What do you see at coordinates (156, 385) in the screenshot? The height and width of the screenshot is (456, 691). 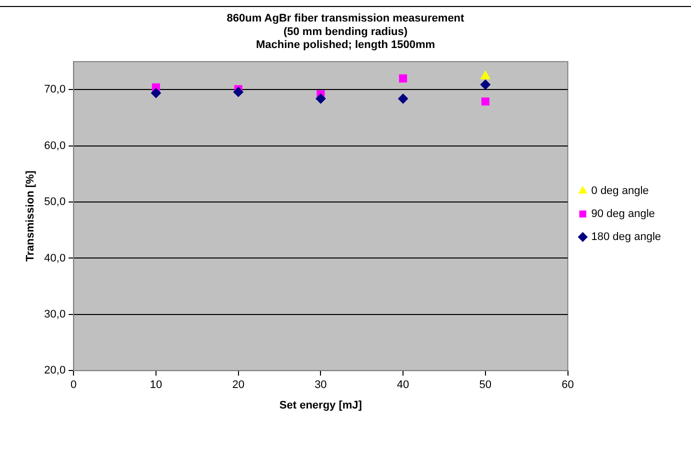 I see `x-tick-label: 10` at bounding box center [156, 385].